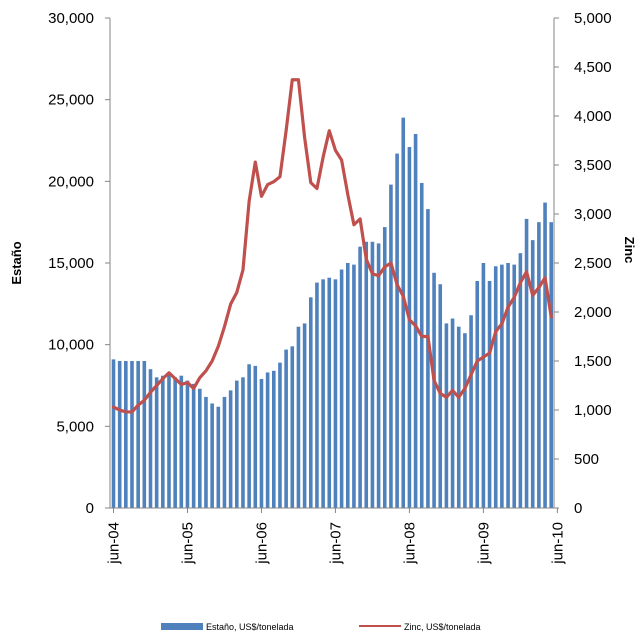 Image resolution: width=642 pixels, height=635 pixels. Describe the element at coordinates (71, 345) in the screenshot. I see `y-tick-label: 10,000` at that location.